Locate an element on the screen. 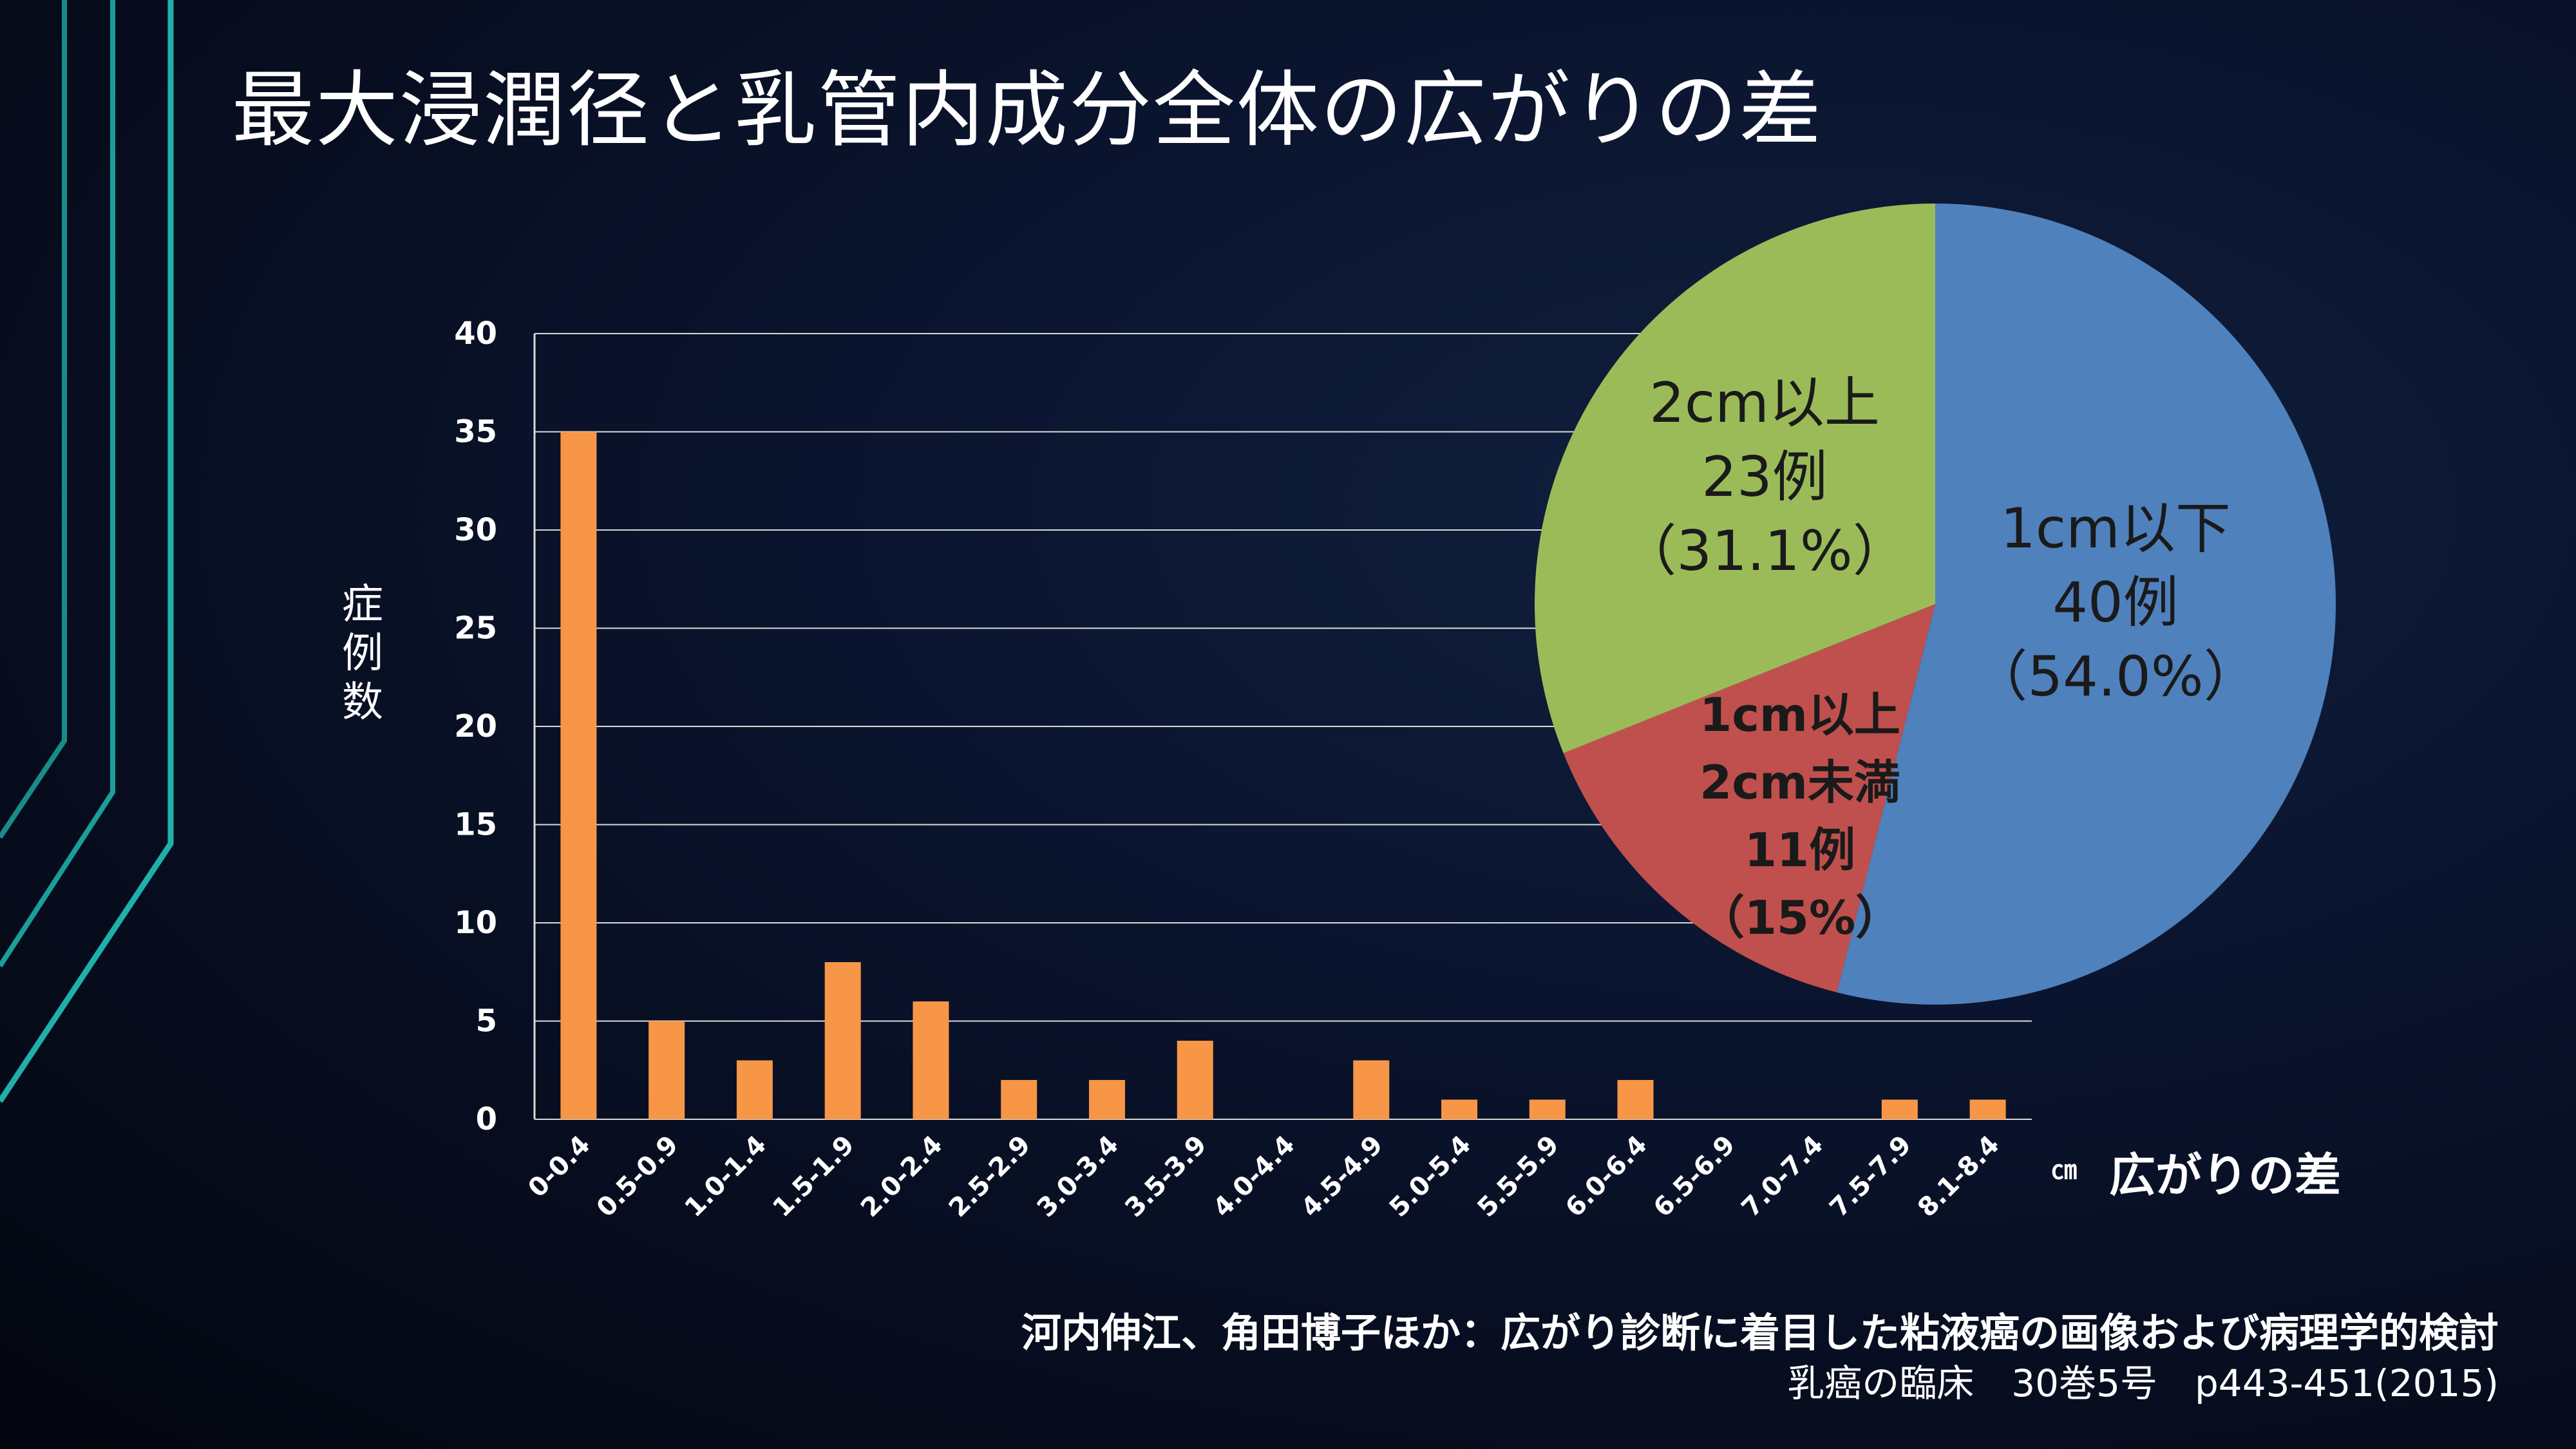 The image size is (2576, 1449). x-tick-label: 6.0-6.4 is located at coordinates (1607, 1176).